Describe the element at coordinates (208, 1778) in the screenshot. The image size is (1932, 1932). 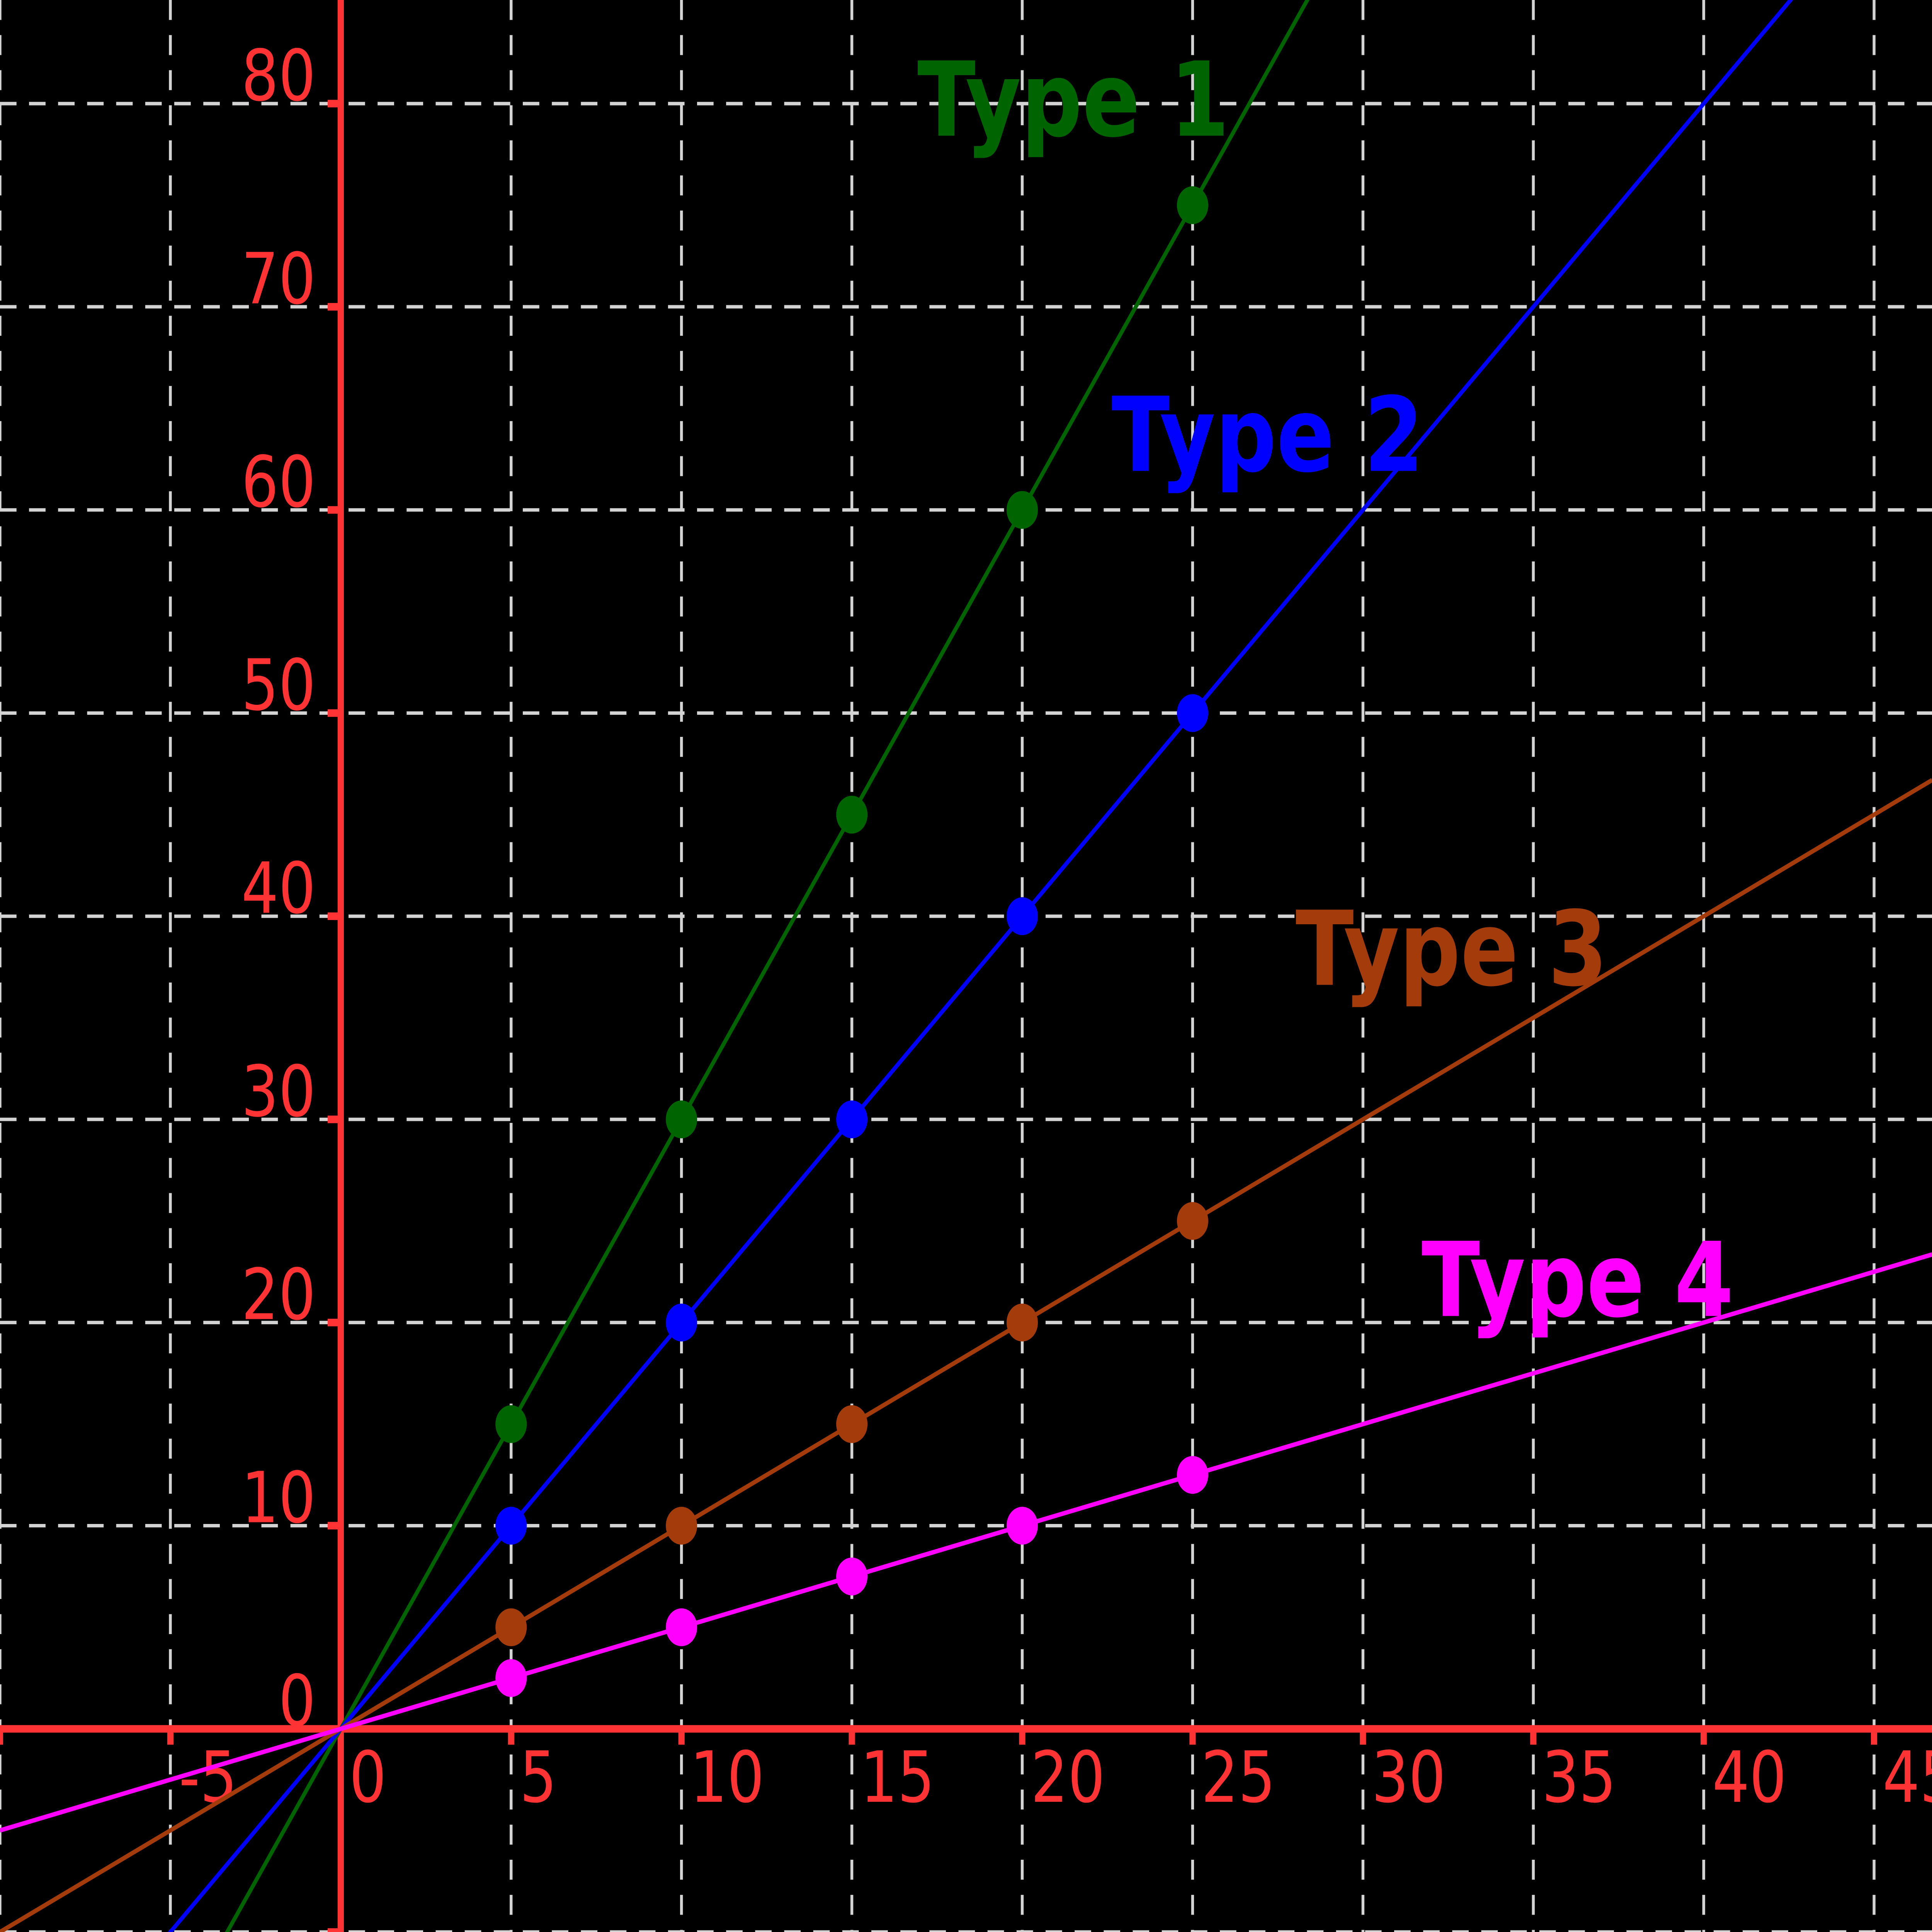
I see `x-tick-label--5: -5` at that location.